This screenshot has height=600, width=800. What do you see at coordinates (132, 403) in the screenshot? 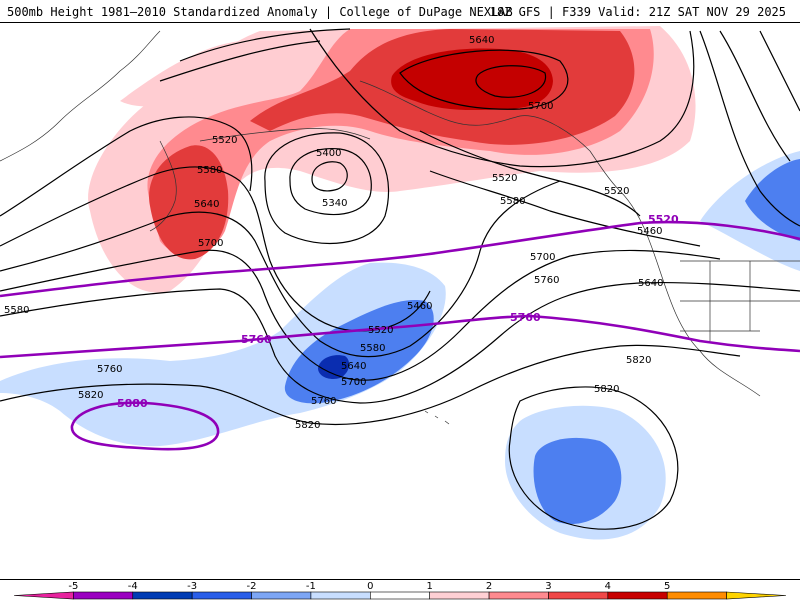
I see `label-purple-5880: 5880` at bounding box center [132, 403].